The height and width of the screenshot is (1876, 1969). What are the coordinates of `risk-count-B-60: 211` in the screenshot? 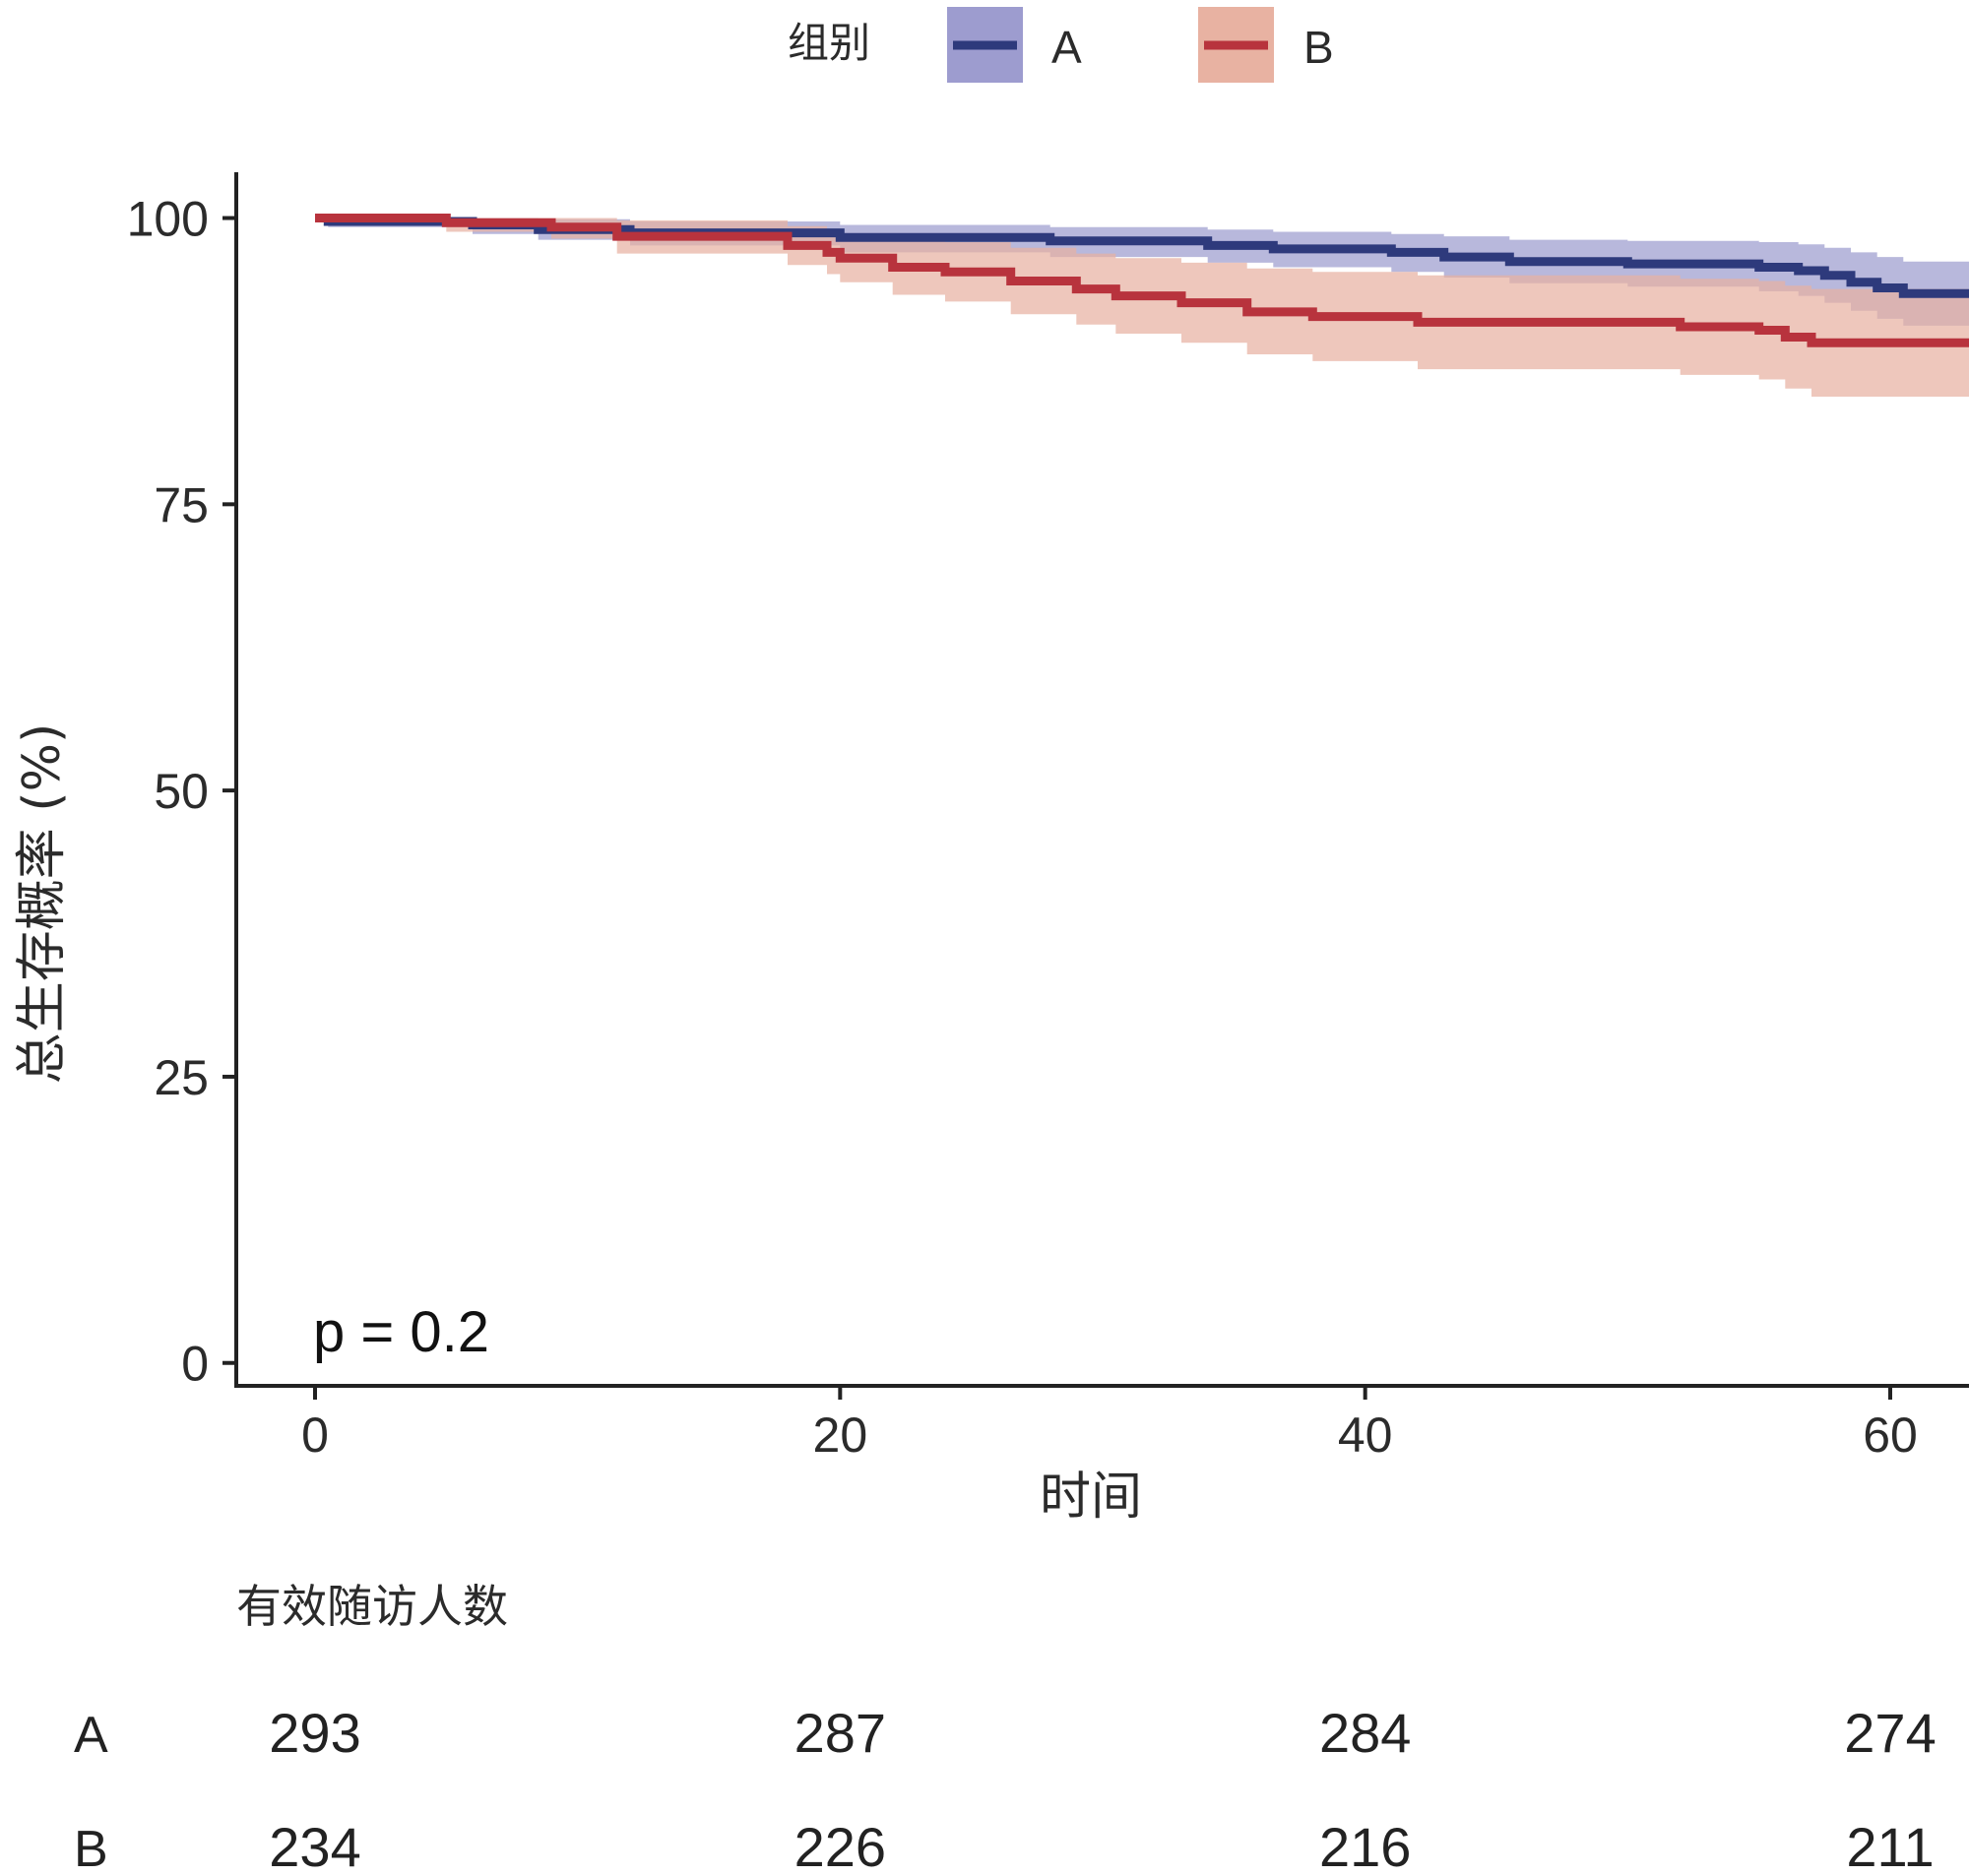 It's located at (1890, 1846).